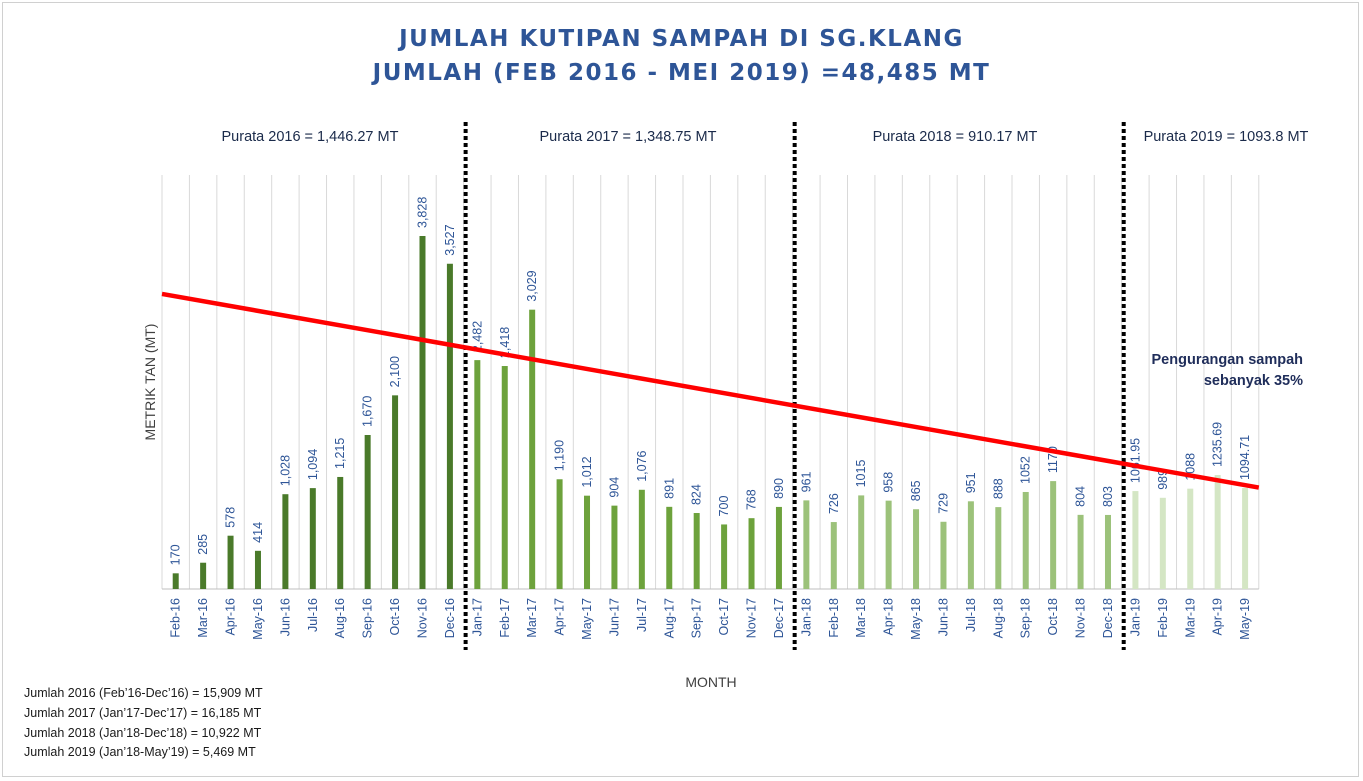 This screenshot has width=1363, height=781. What do you see at coordinates (532, 618) in the screenshot?
I see `x-tick-label: Mar-17` at bounding box center [532, 618].